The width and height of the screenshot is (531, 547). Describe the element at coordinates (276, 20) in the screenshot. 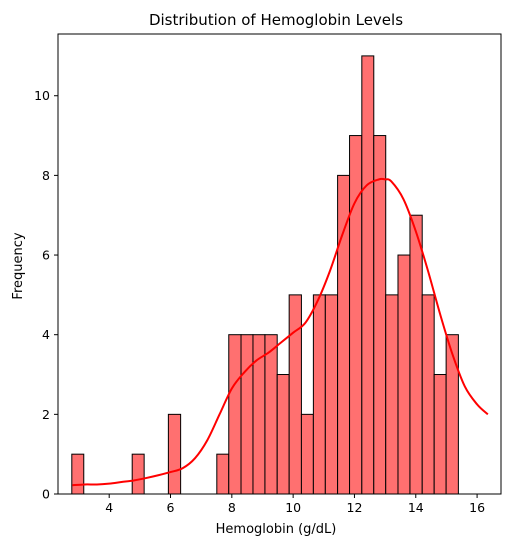

I see `chart-title: Distribution of Hemoglobin Levels` at that location.